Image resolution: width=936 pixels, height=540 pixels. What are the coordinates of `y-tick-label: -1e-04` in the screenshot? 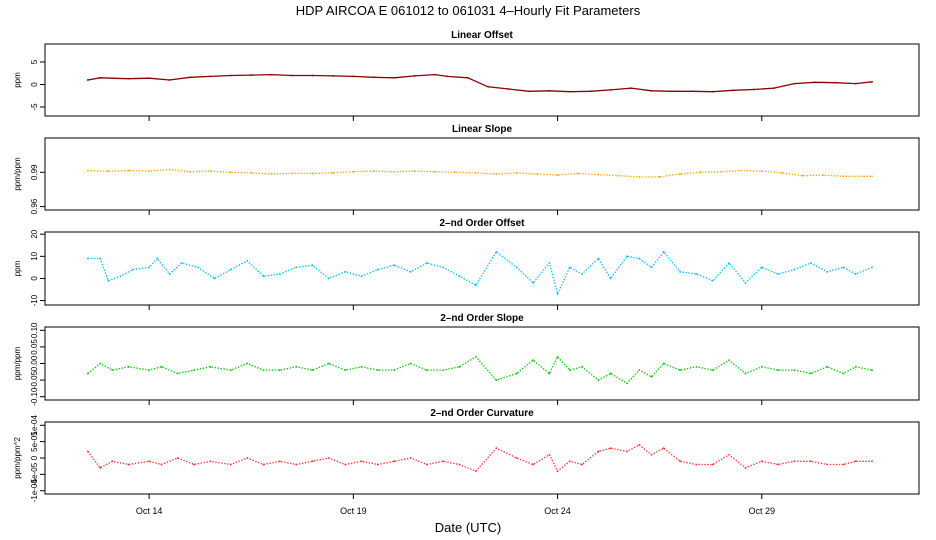 It's located at (34, 491).